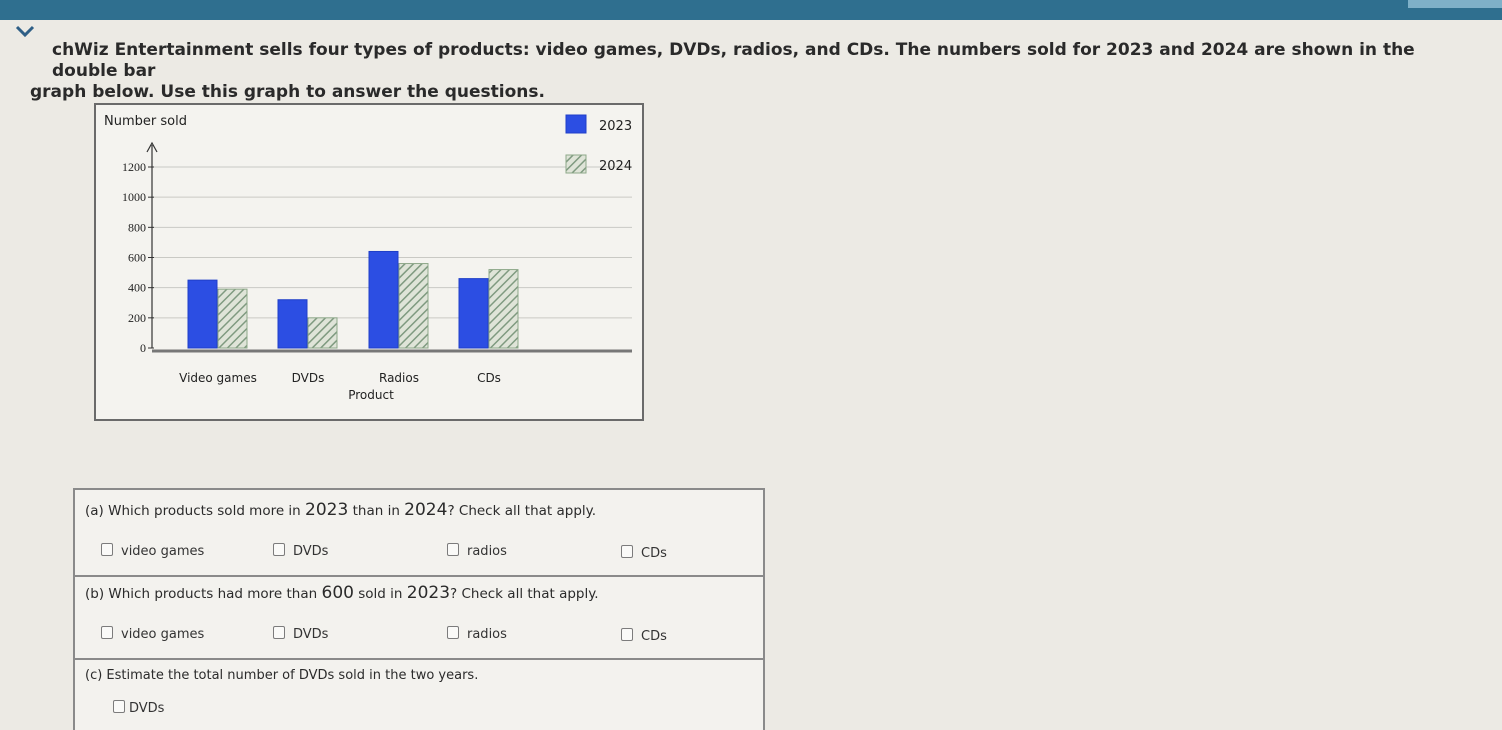 This screenshot has height=730, width=1502. Describe the element at coordinates (195, 511) in the screenshot. I see `question-a-prefix: (a) Which products sold more in` at that location.